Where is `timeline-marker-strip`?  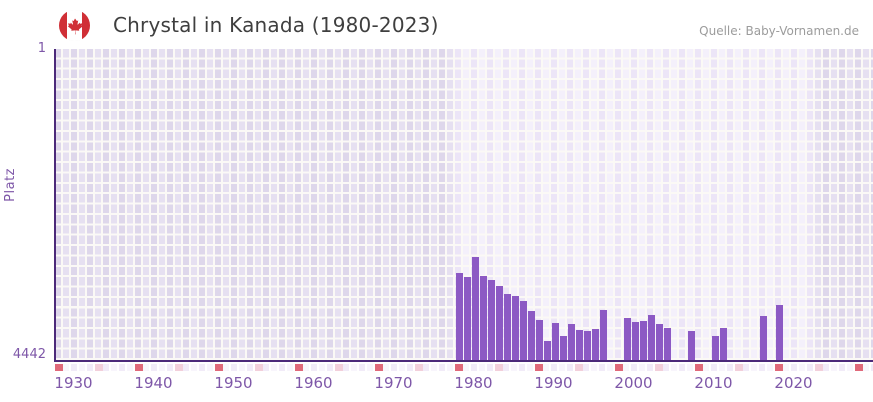
timeline-marker-strip is located at coordinates (464, 367).